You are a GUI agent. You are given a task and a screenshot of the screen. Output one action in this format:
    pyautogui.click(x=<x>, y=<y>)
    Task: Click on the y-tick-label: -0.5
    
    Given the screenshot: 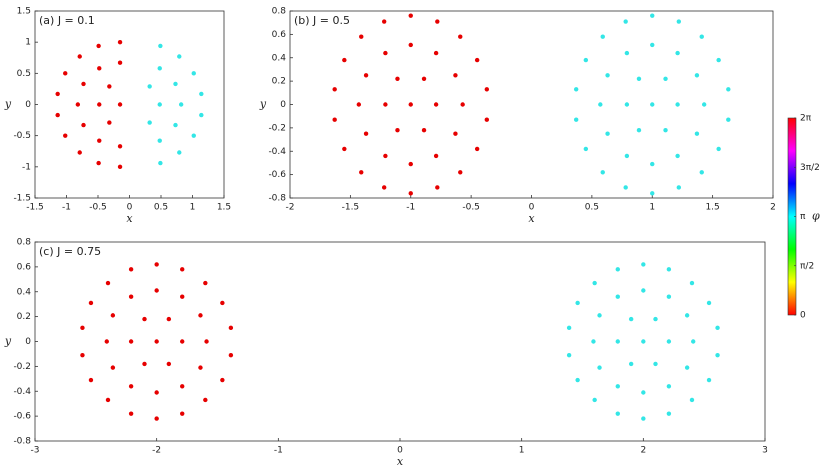 What is the action you would take?
    pyautogui.click(x=22, y=136)
    